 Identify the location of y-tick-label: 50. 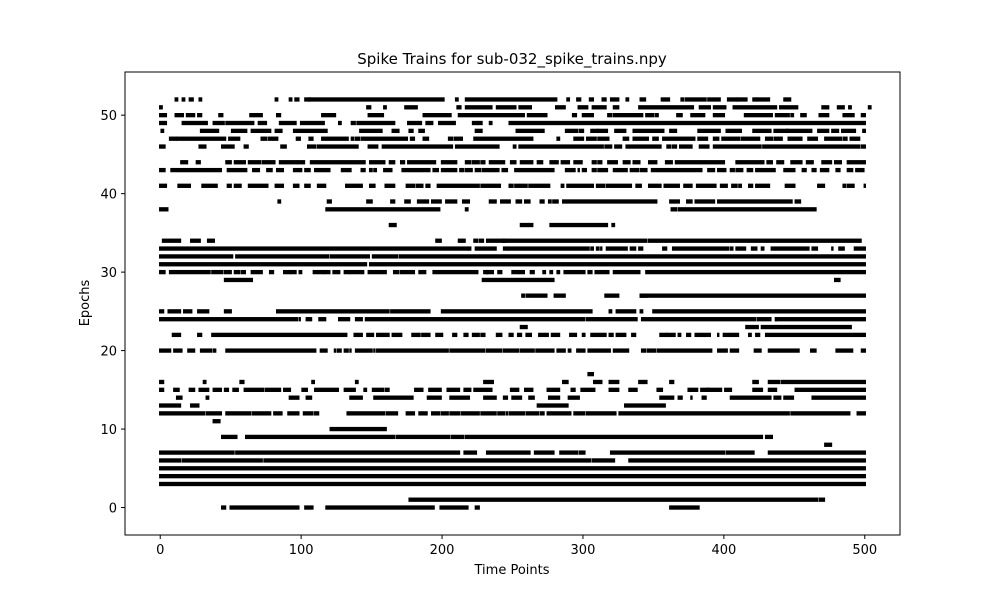
(108, 116).